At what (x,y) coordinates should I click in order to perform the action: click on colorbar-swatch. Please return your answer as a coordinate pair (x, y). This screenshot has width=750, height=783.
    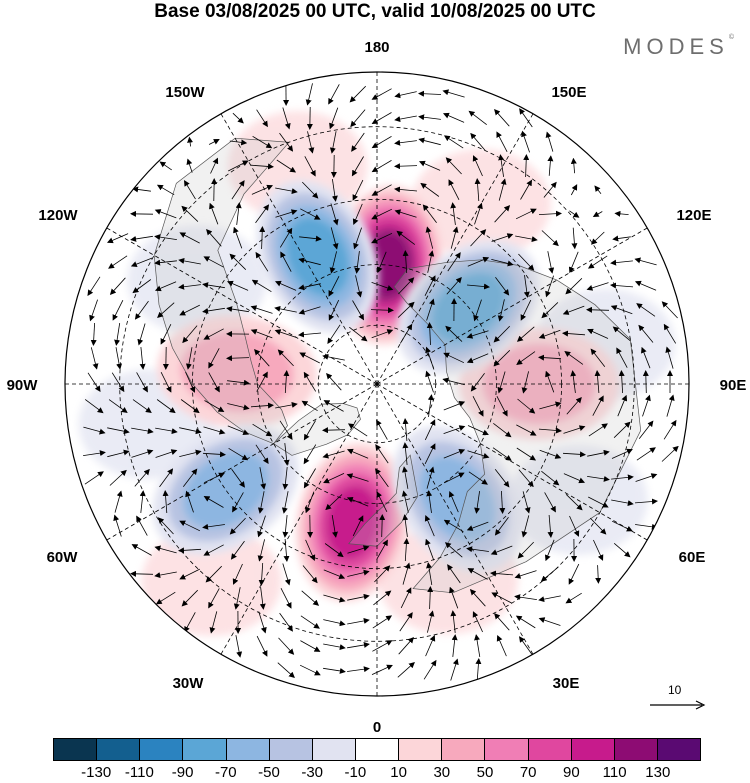
    Looking at the image, I should click on (291, 749).